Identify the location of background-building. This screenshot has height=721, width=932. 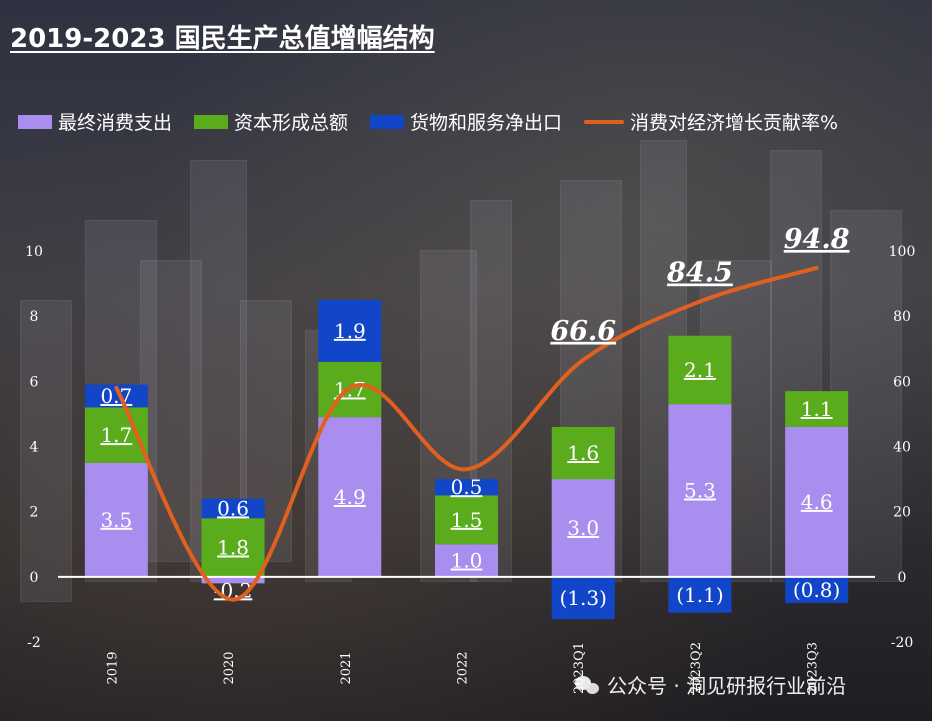
(46, 451).